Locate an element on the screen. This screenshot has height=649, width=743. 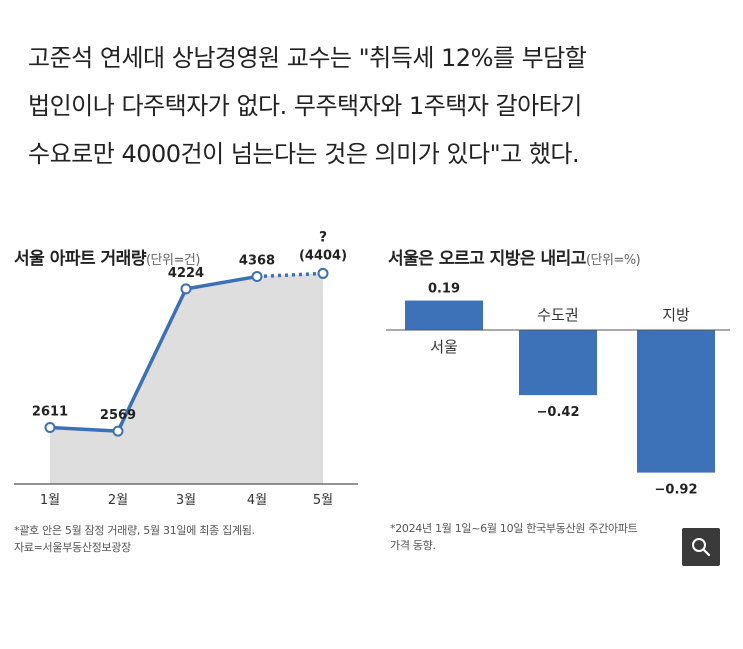
right-chart-note-line-1: *2024년 1월 1일~6월 10일 한국부동산원 주간아파트 is located at coordinates (514, 528).